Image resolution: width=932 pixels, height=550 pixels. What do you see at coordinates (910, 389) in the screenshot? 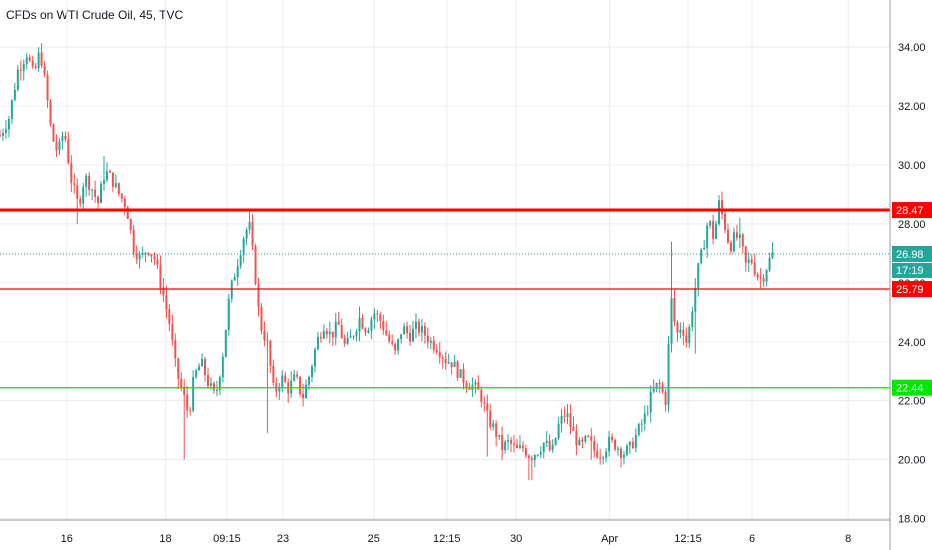
I see `level-tag-label: 22.44` at bounding box center [910, 389].